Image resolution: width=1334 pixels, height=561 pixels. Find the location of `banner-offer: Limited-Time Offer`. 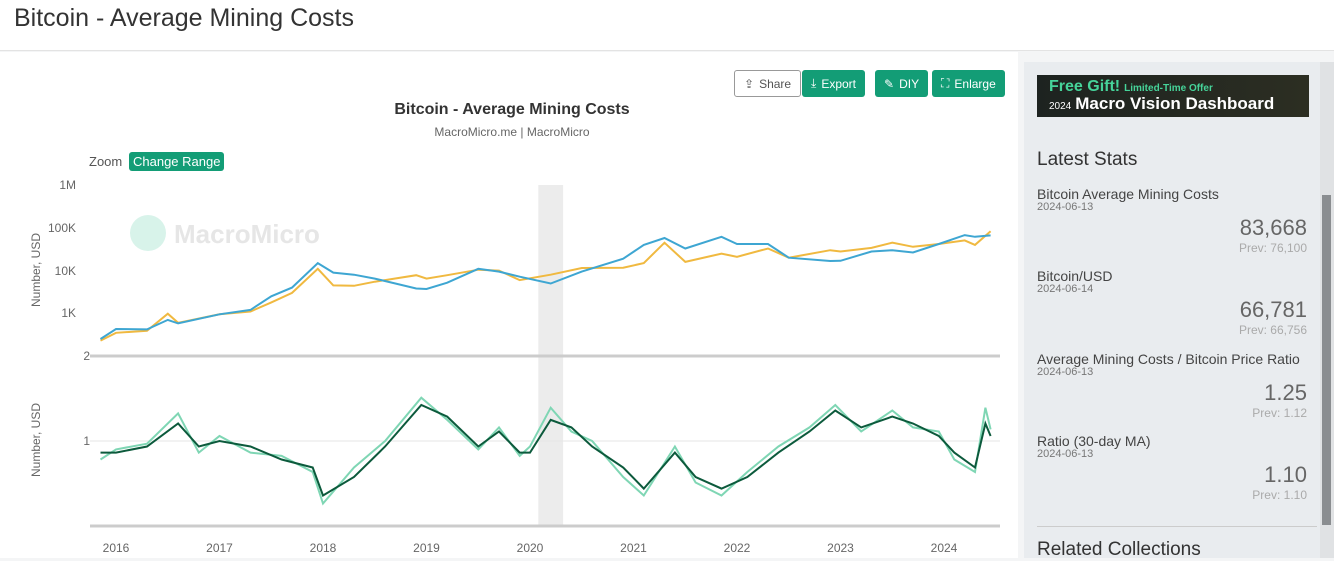

banner-offer: Limited-Time Offer is located at coordinates (1168, 88).